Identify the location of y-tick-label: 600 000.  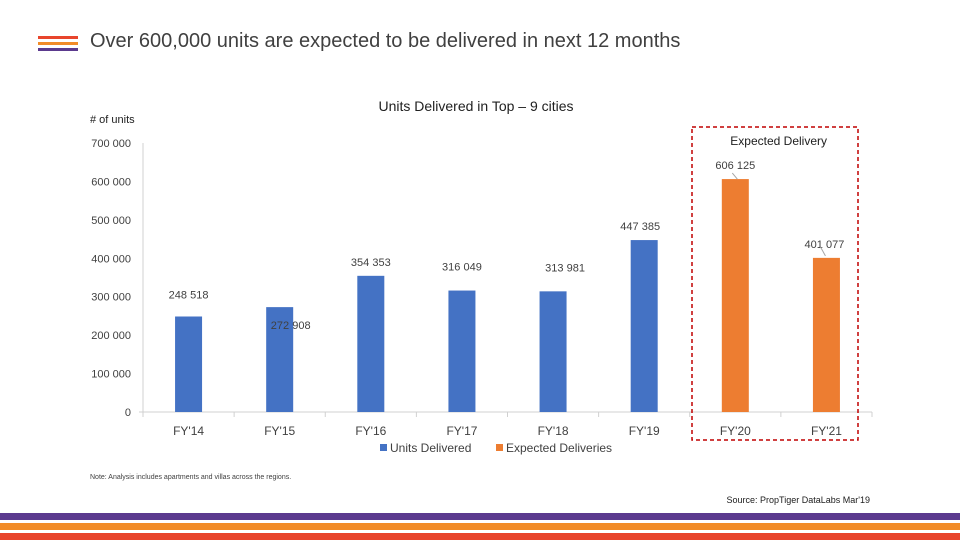
(111, 182).